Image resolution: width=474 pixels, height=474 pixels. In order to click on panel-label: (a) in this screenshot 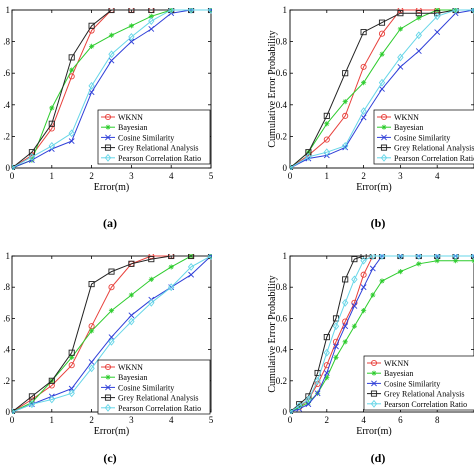, I will do `click(110, 223)`.